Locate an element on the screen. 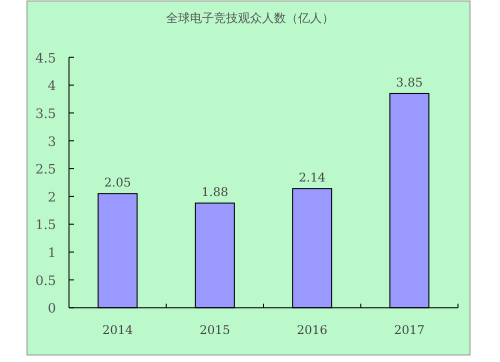  y-tick-label: 1.5 is located at coordinates (45, 226).